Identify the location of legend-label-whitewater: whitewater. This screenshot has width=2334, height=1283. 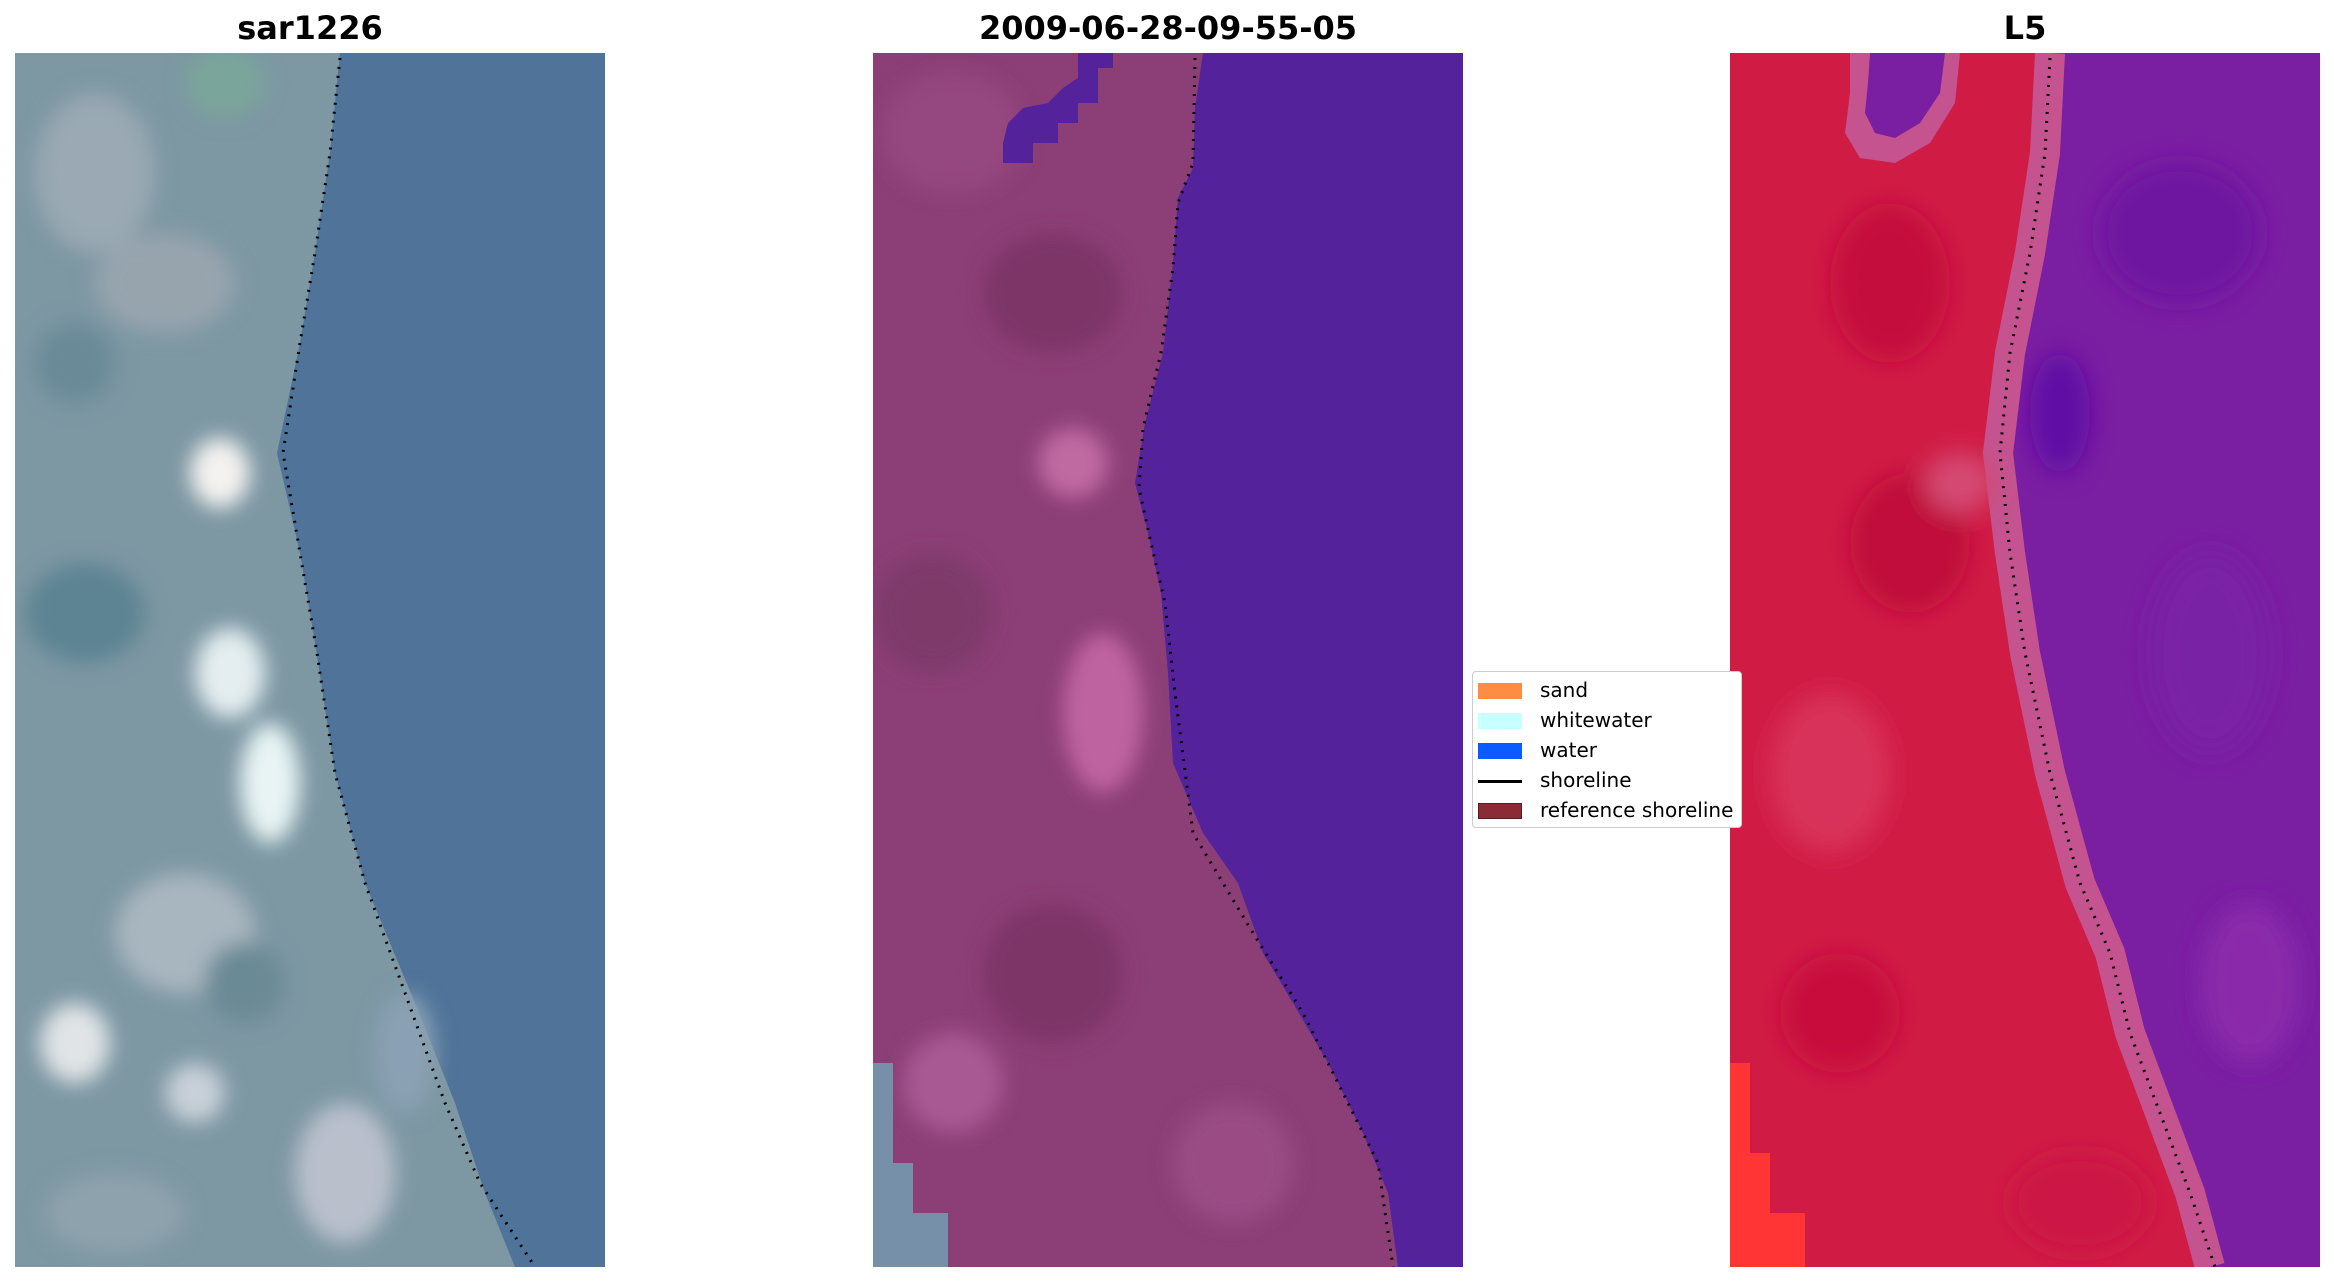
(1596, 720).